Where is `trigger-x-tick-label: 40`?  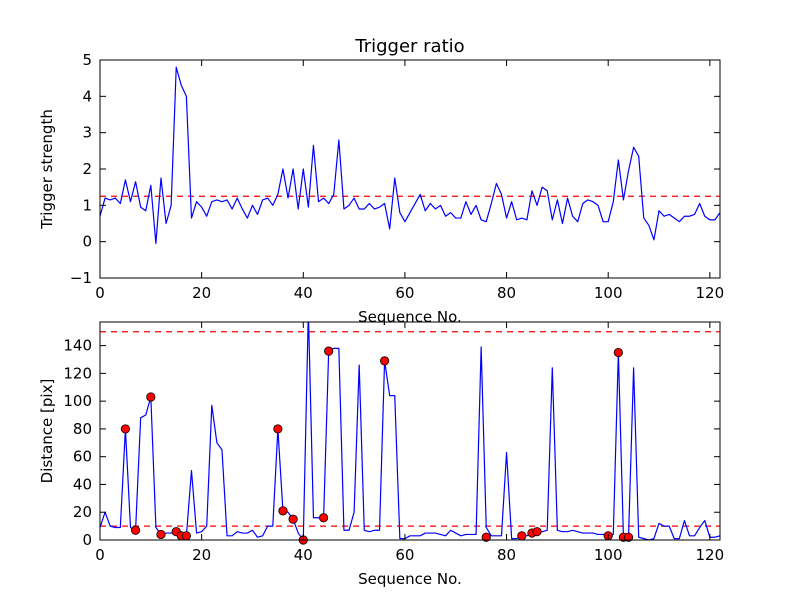 trigger-x-tick-label: 40 is located at coordinates (303, 293).